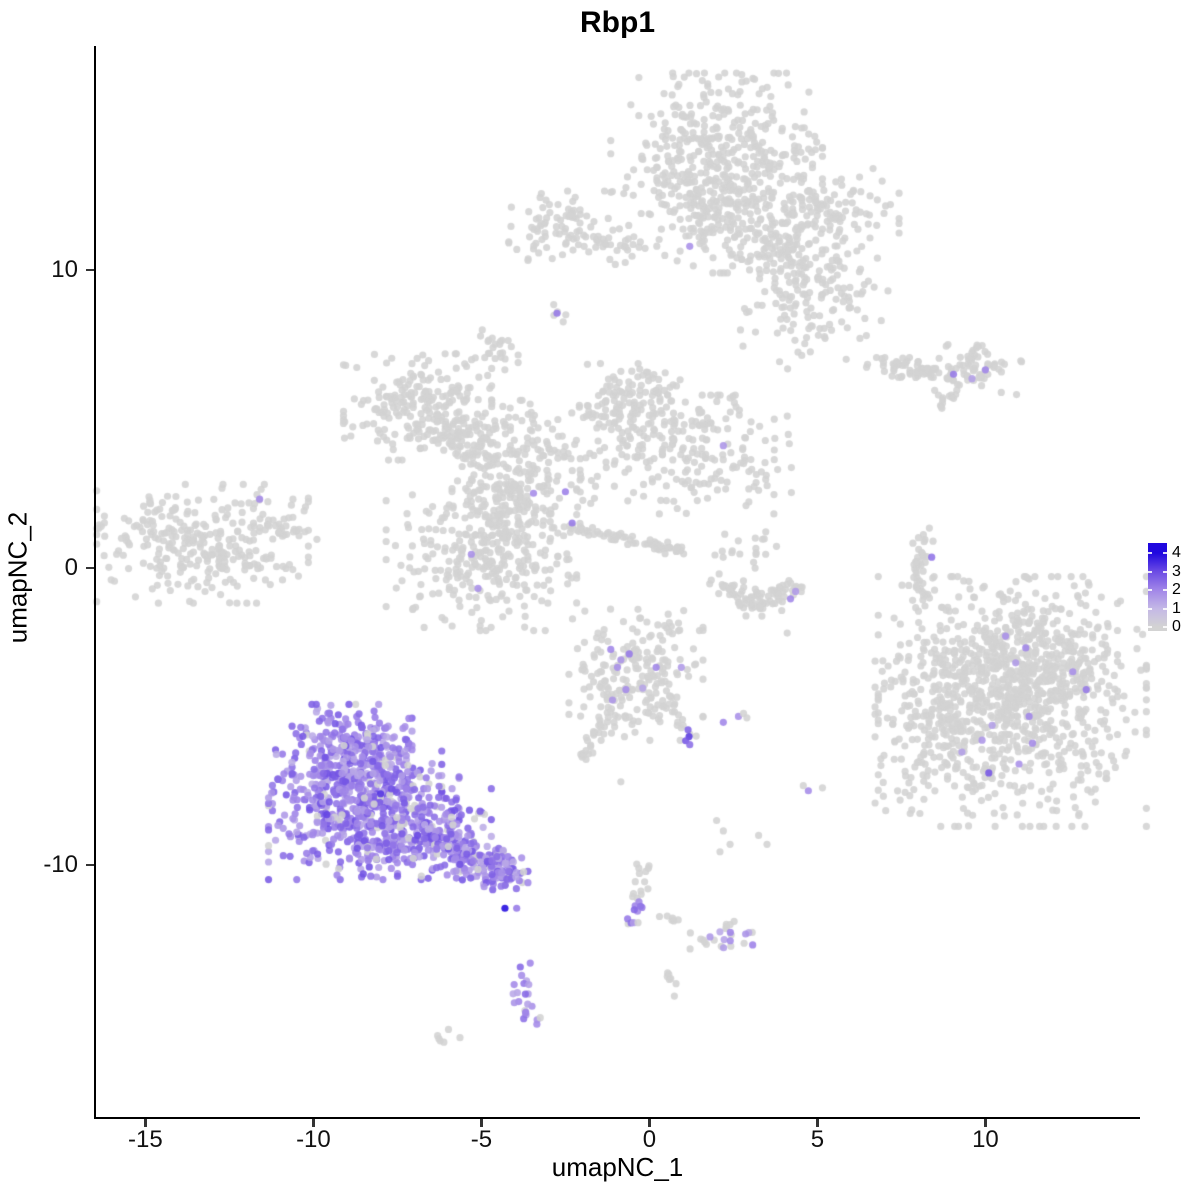  Describe the element at coordinates (481, 1139) in the screenshot. I see `x-tick-label: -5` at that location.